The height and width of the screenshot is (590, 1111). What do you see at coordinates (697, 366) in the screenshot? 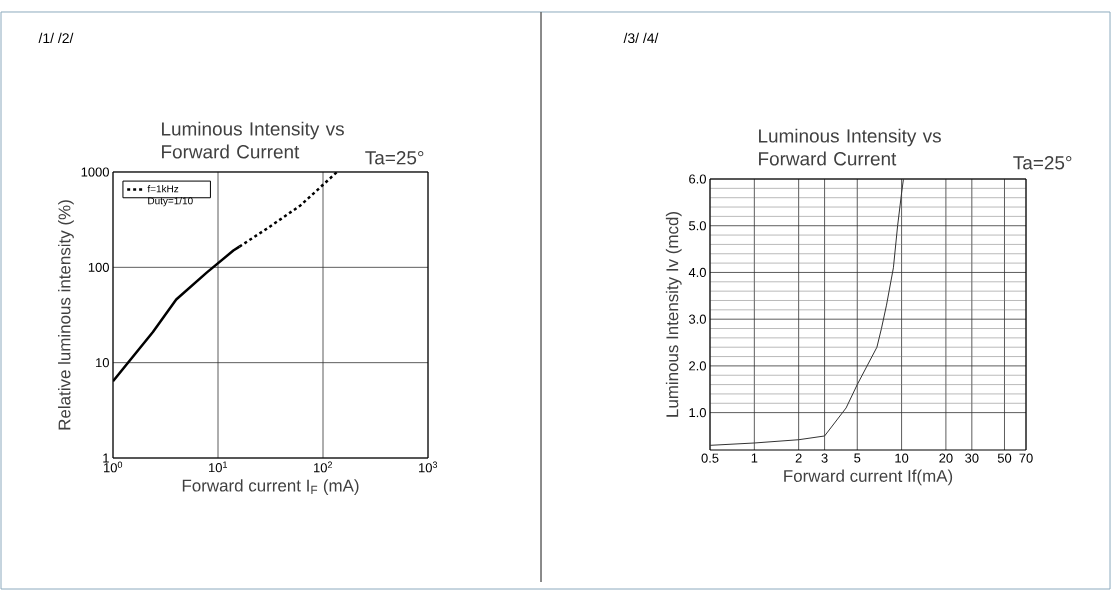
I see `y-tick-label: 2.0` at bounding box center [697, 366].